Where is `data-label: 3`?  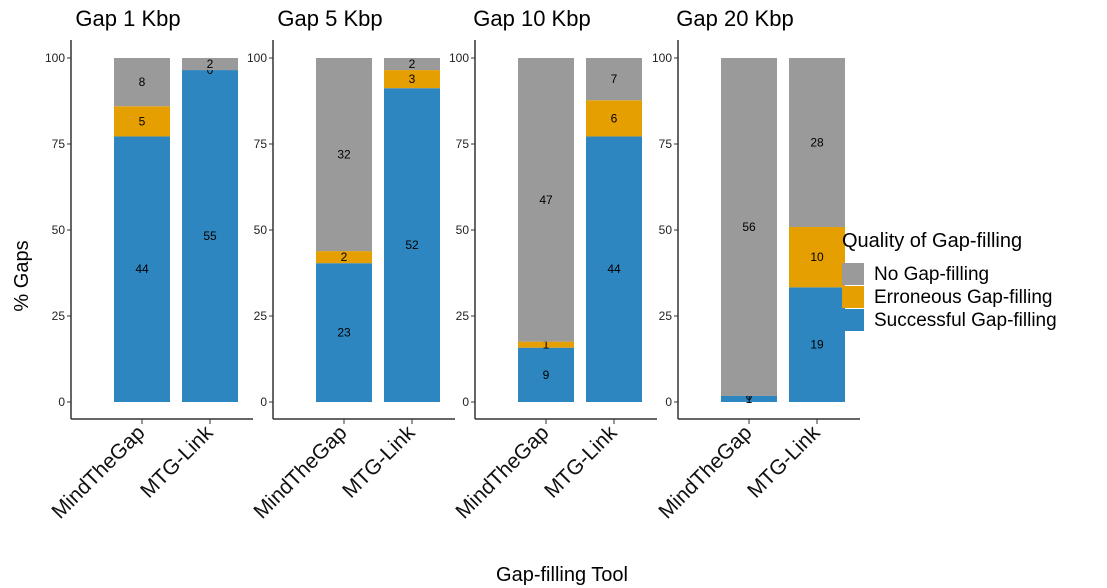
data-label: 3 is located at coordinates (412, 79).